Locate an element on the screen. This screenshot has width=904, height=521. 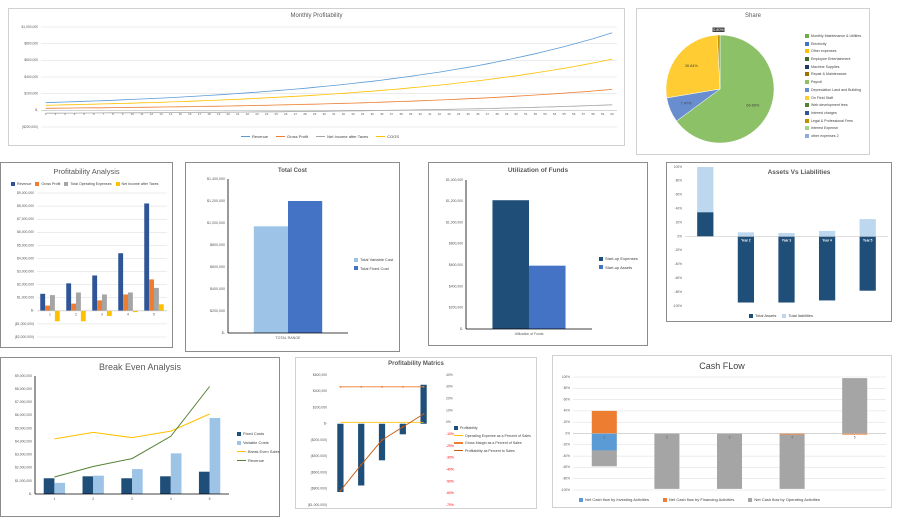
y2-tick-label: 20% is located at coordinates (449, 399).